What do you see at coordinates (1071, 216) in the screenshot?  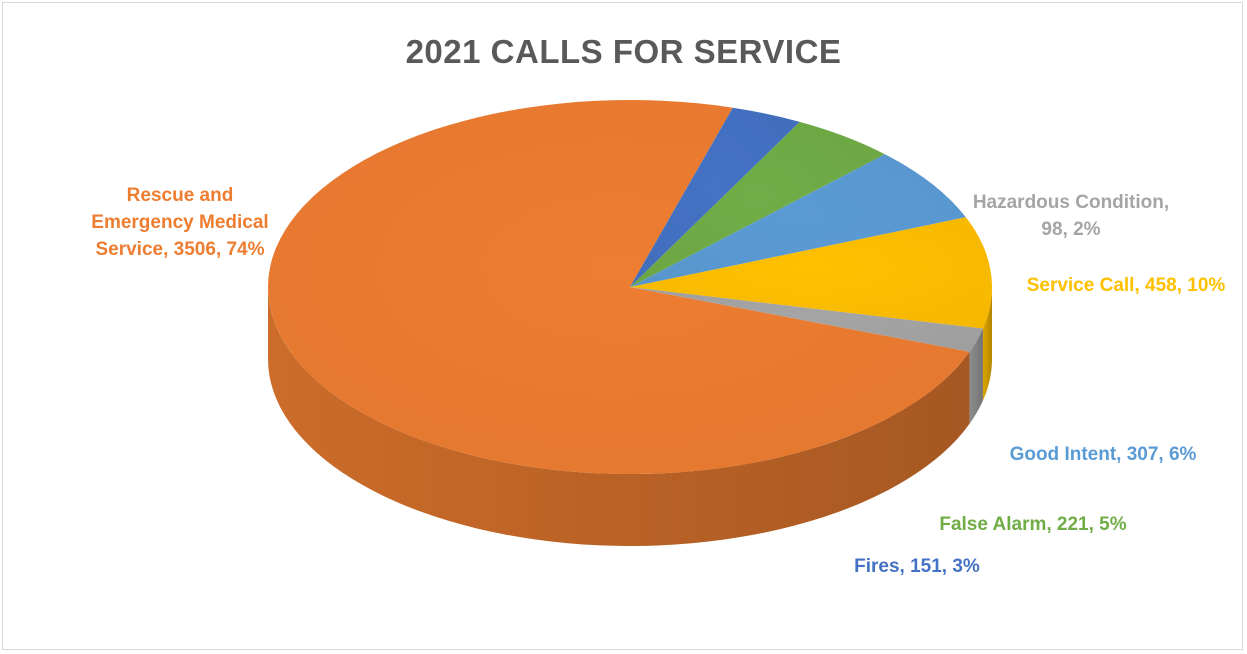 I see `data-label-hazardous-condition: Hazardous Condition, 98, 2%` at bounding box center [1071, 216].